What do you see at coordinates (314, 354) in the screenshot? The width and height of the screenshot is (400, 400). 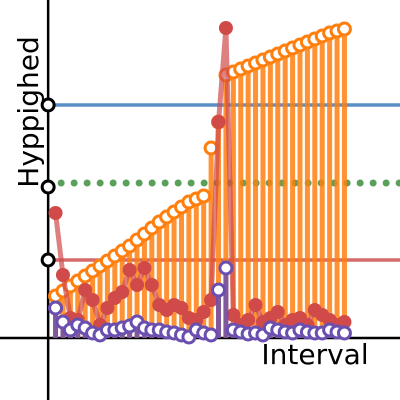 I see `x-axis-label: Interval` at bounding box center [314, 354].